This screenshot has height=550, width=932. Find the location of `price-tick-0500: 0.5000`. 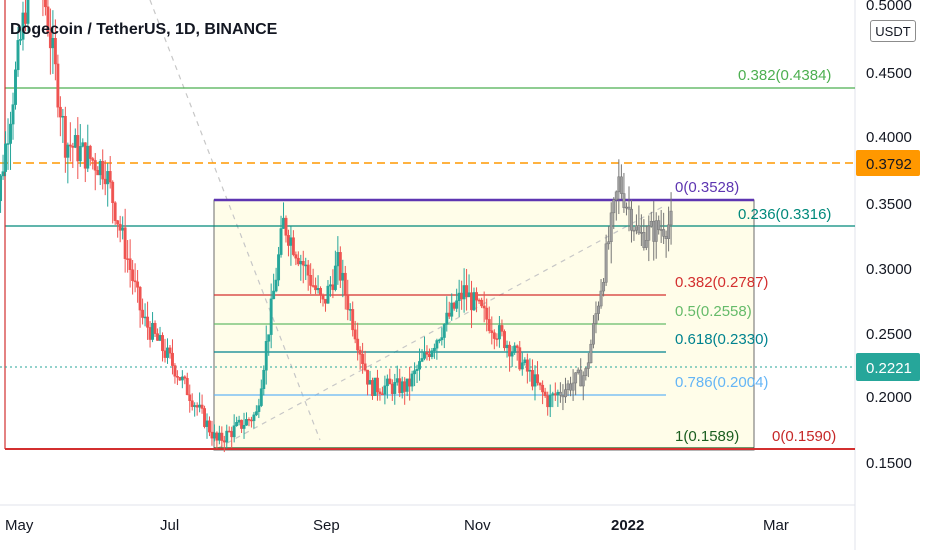

price-tick-0500: 0.5000 is located at coordinates (889, 7).